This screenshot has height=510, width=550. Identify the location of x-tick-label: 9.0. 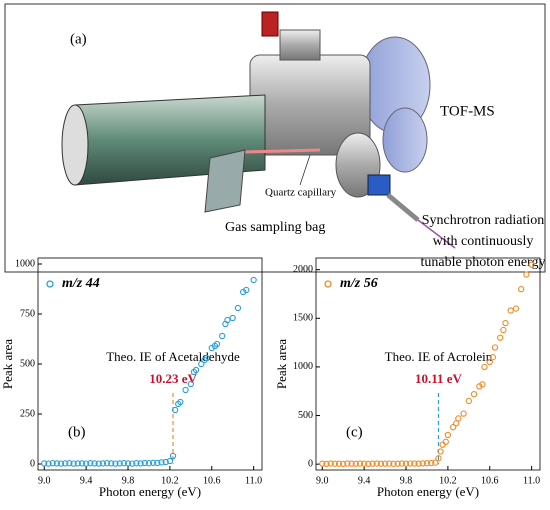
(44, 480).